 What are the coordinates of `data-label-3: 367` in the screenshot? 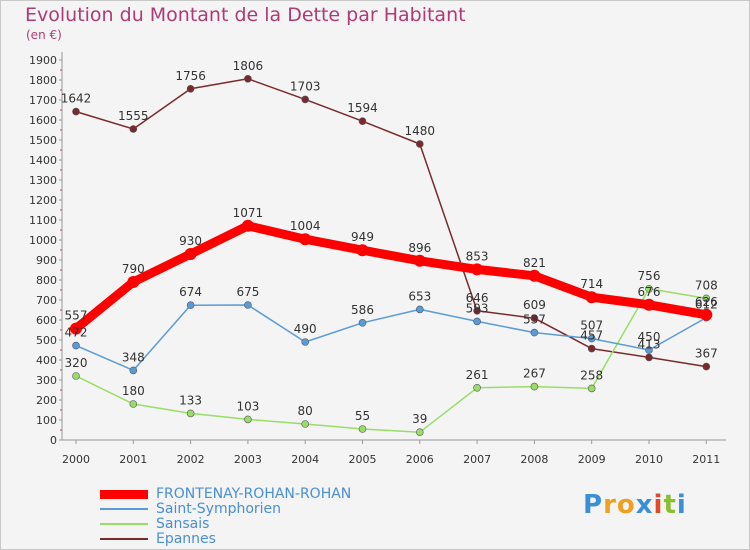 It's located at (706, 354).